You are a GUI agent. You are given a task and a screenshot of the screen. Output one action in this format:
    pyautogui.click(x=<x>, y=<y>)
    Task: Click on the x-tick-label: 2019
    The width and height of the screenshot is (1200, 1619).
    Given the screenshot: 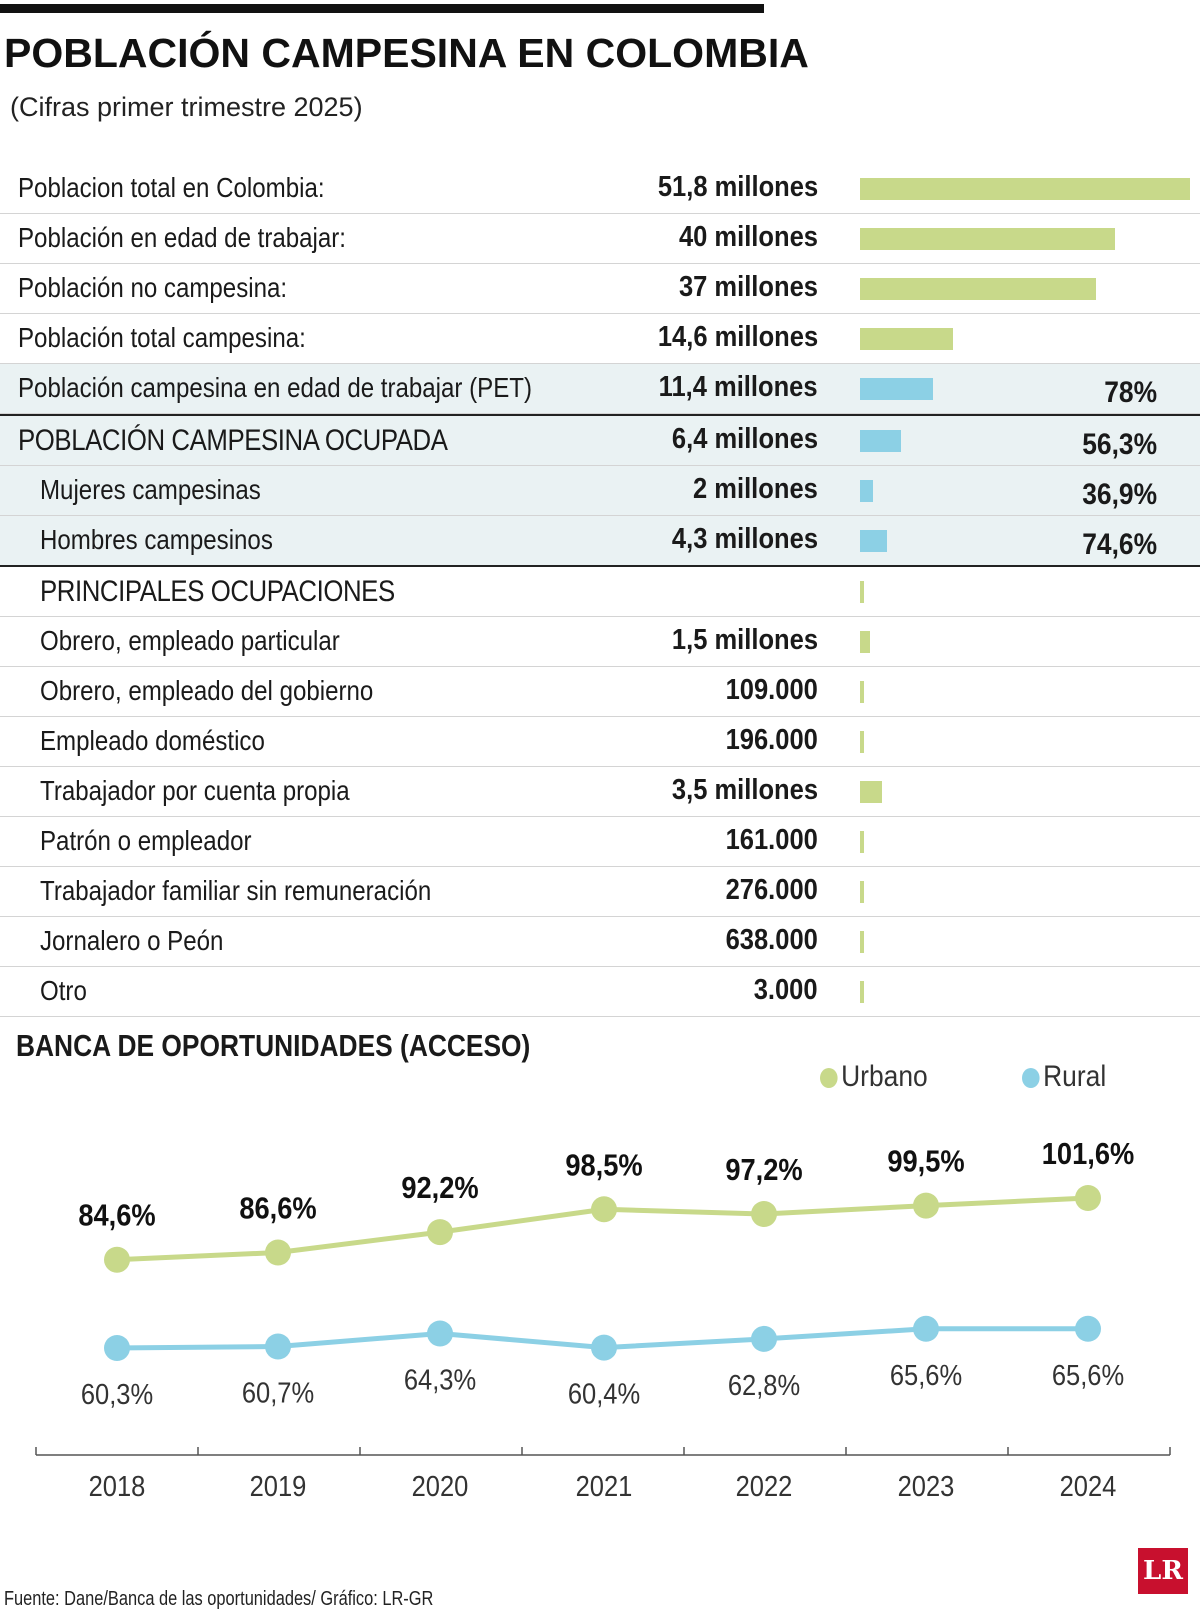 What is the action you would take?
    pyautogui.click(x=278, y=1484)
    